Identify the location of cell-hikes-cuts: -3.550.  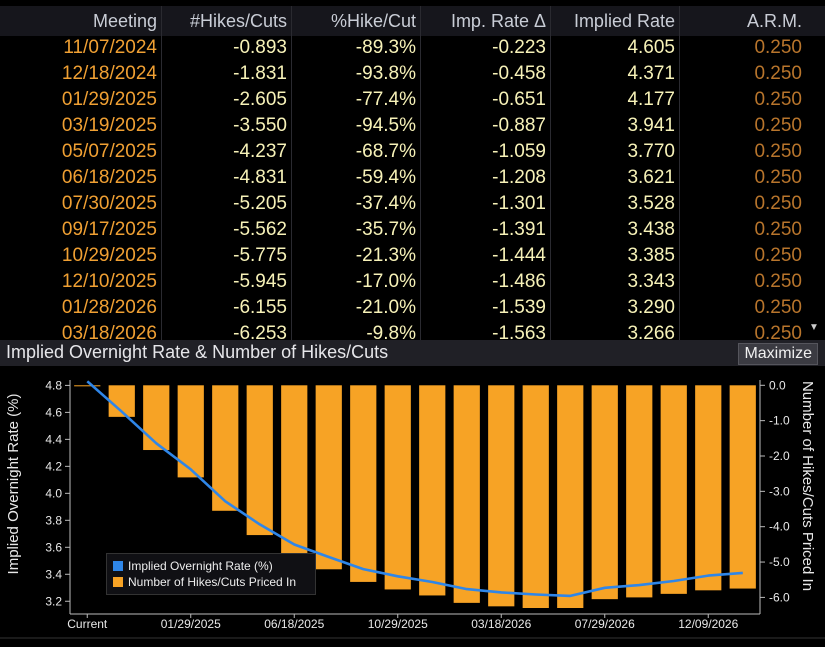
(260, 125).